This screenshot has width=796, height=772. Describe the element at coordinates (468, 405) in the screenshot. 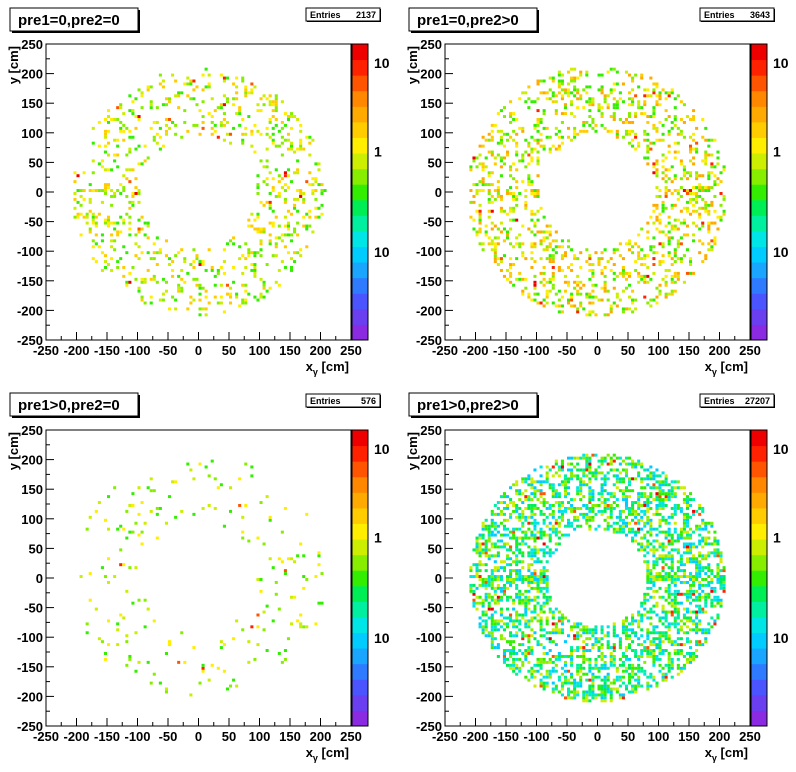

I see `title-text: pre1>0,pre2>0` at that location.